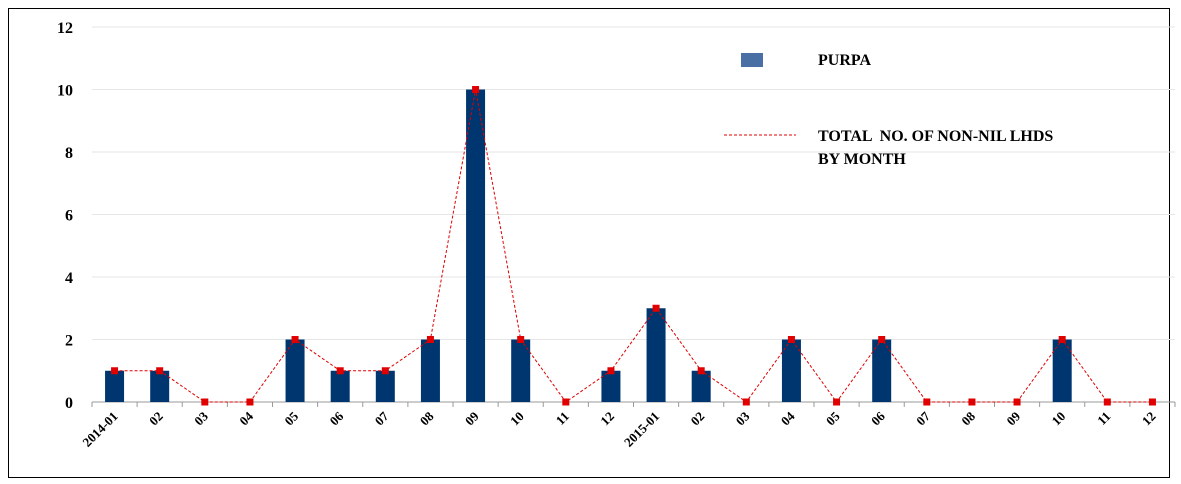 The width and height of the screenshot is (1181, 484). Describe the element at coordinates (65, 28) in the screenshot. I see `y-tick-label: 12` at that location.